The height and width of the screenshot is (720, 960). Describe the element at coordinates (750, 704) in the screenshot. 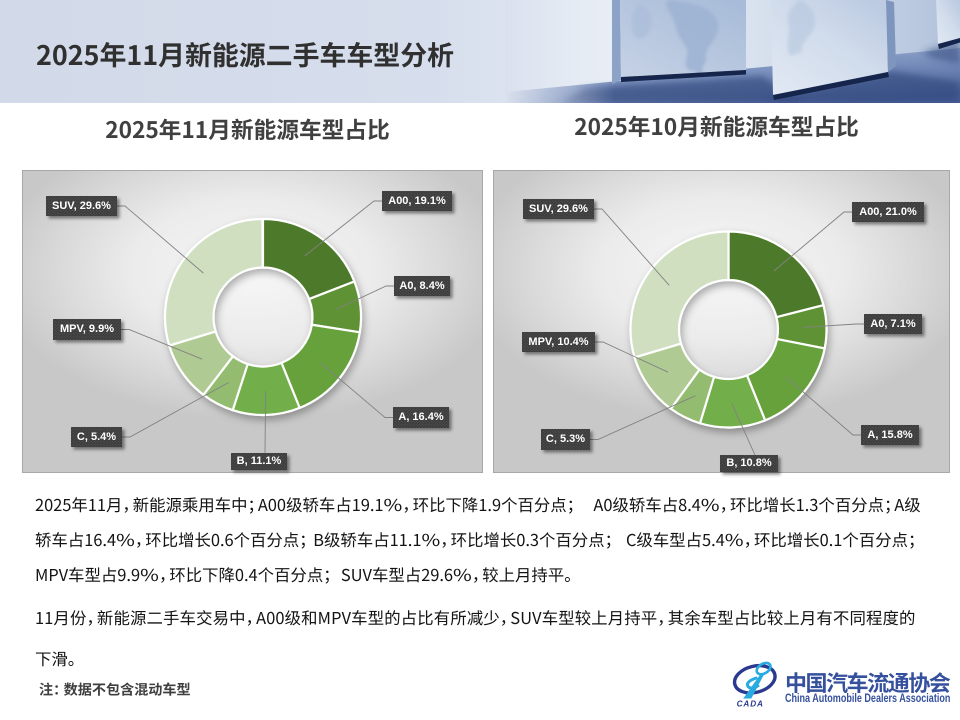

I see `svg-text: CADA` at that location.